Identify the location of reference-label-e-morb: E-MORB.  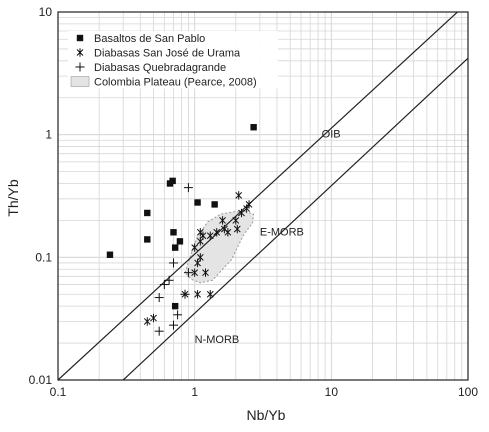
(282, 233).